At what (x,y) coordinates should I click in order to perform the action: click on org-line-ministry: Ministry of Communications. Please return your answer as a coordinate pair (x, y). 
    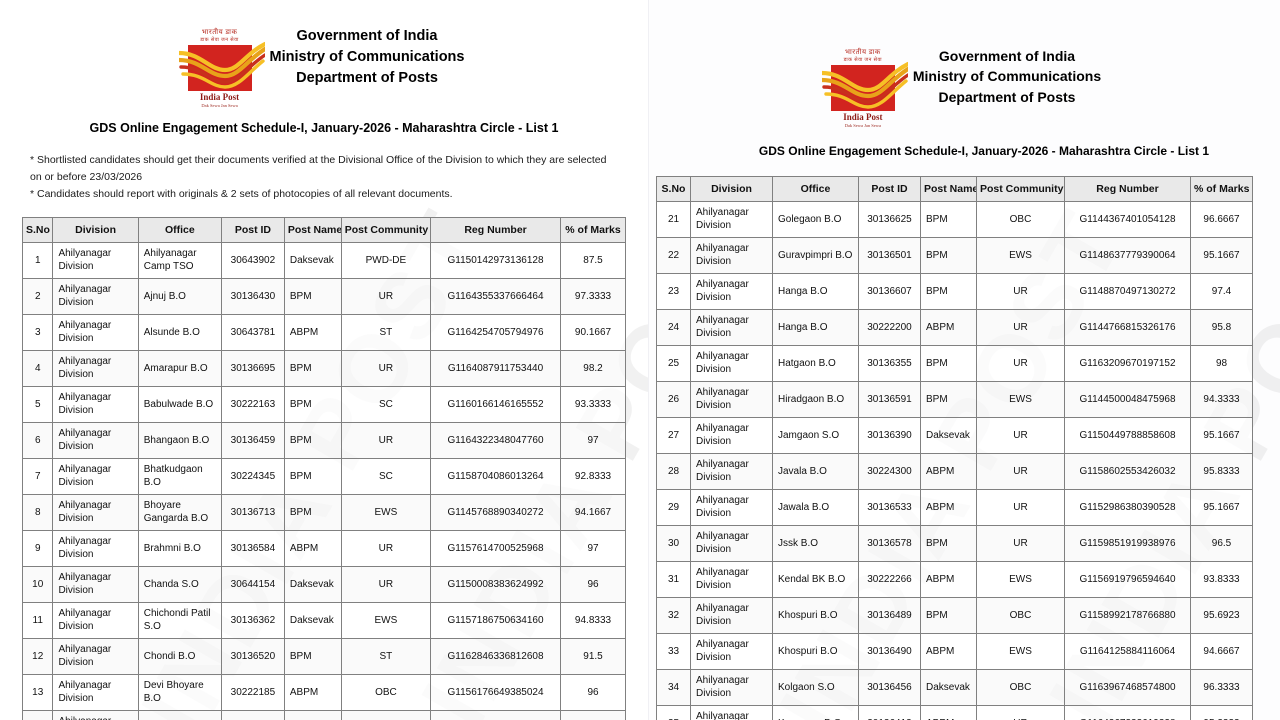
    Looking at the image, I should click on (1007, 76).